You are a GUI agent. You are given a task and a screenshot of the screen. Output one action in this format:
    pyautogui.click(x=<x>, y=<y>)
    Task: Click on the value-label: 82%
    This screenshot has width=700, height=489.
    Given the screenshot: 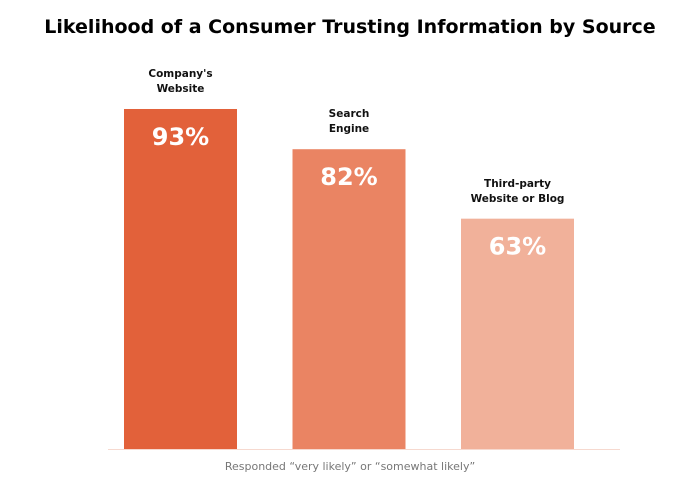 What is the action you would take?
    pyautogui.click(x=348, y=177)
    